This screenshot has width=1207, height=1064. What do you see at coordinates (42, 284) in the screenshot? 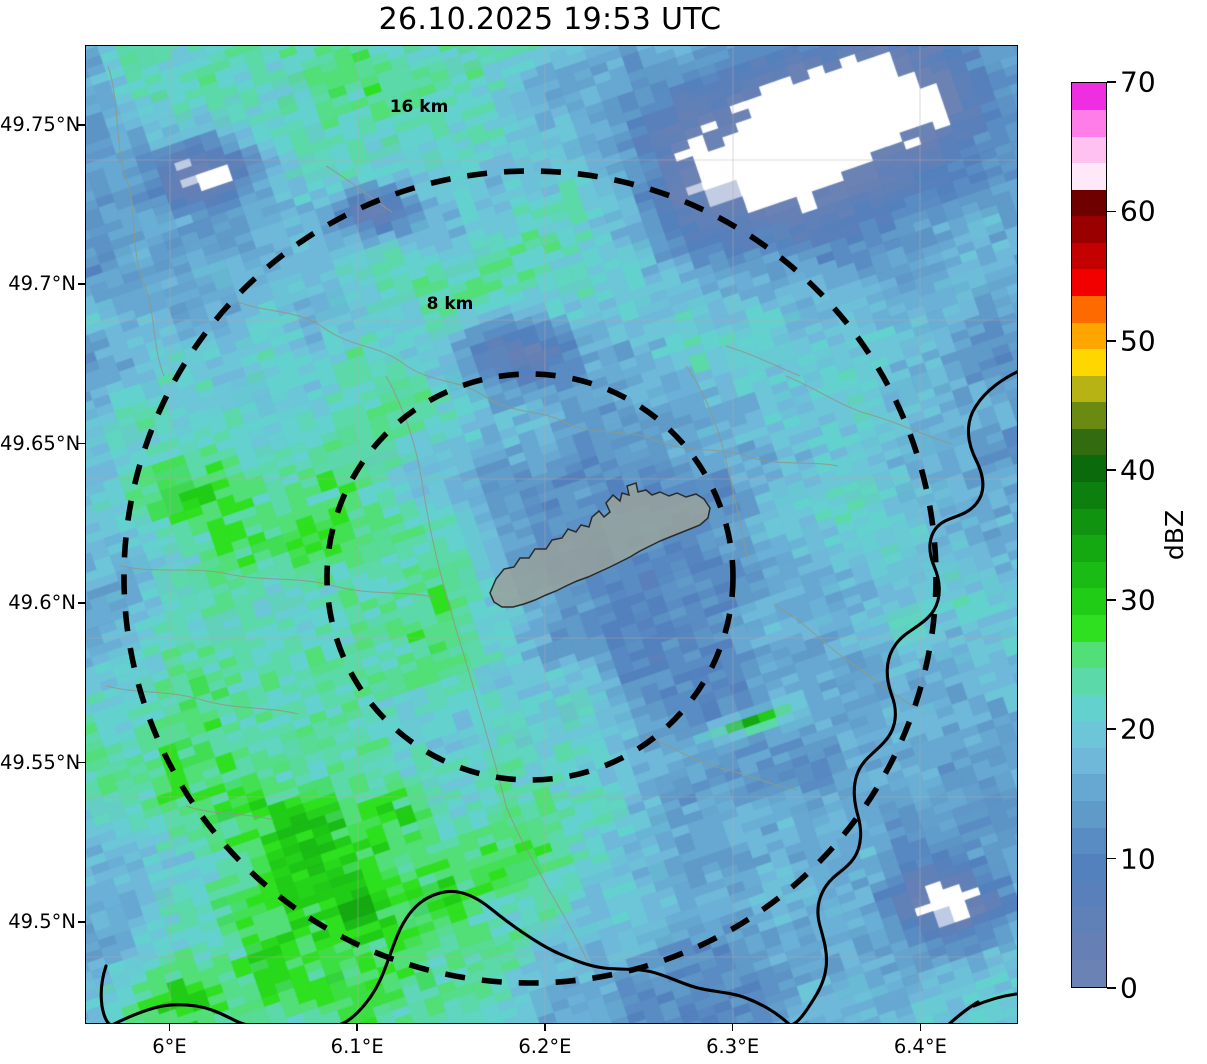
I see `y-axis-ticklabel: 49.7°N` at bounding box center [42, 284].